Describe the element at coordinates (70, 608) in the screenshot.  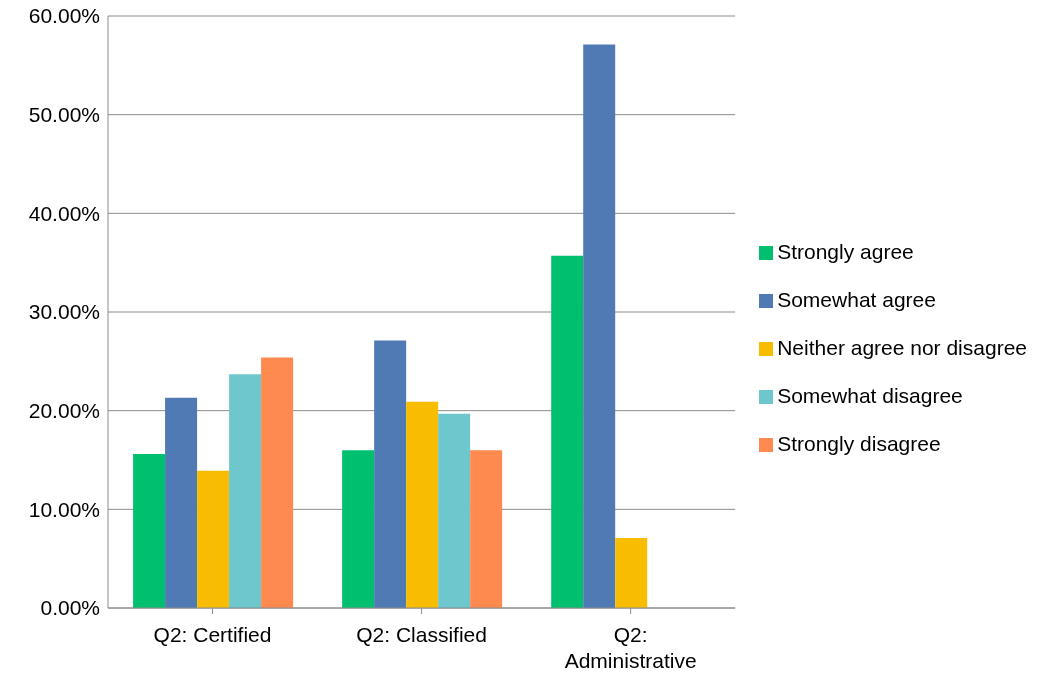
I see `y-tick-label: 0.00%` at that location.